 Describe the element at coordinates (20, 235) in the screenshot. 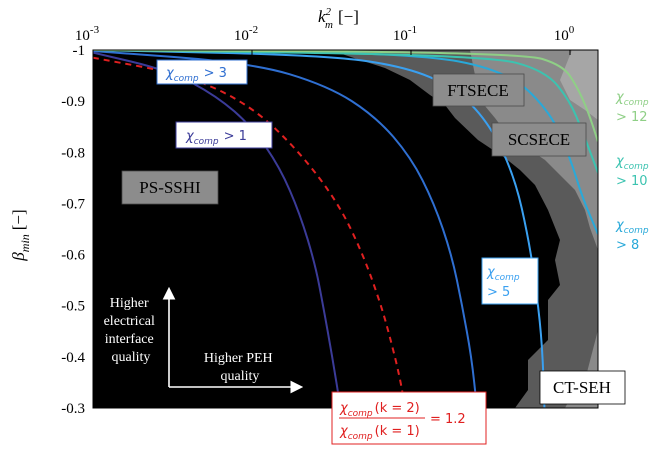

I see `y-axis-title: βmin[−]` at that location.